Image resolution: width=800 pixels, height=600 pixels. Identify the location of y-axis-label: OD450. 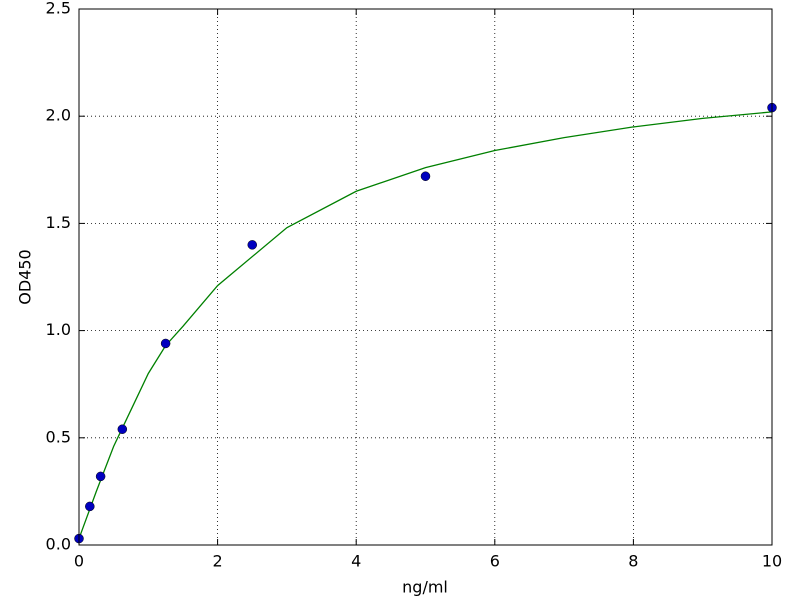
(25, 276).